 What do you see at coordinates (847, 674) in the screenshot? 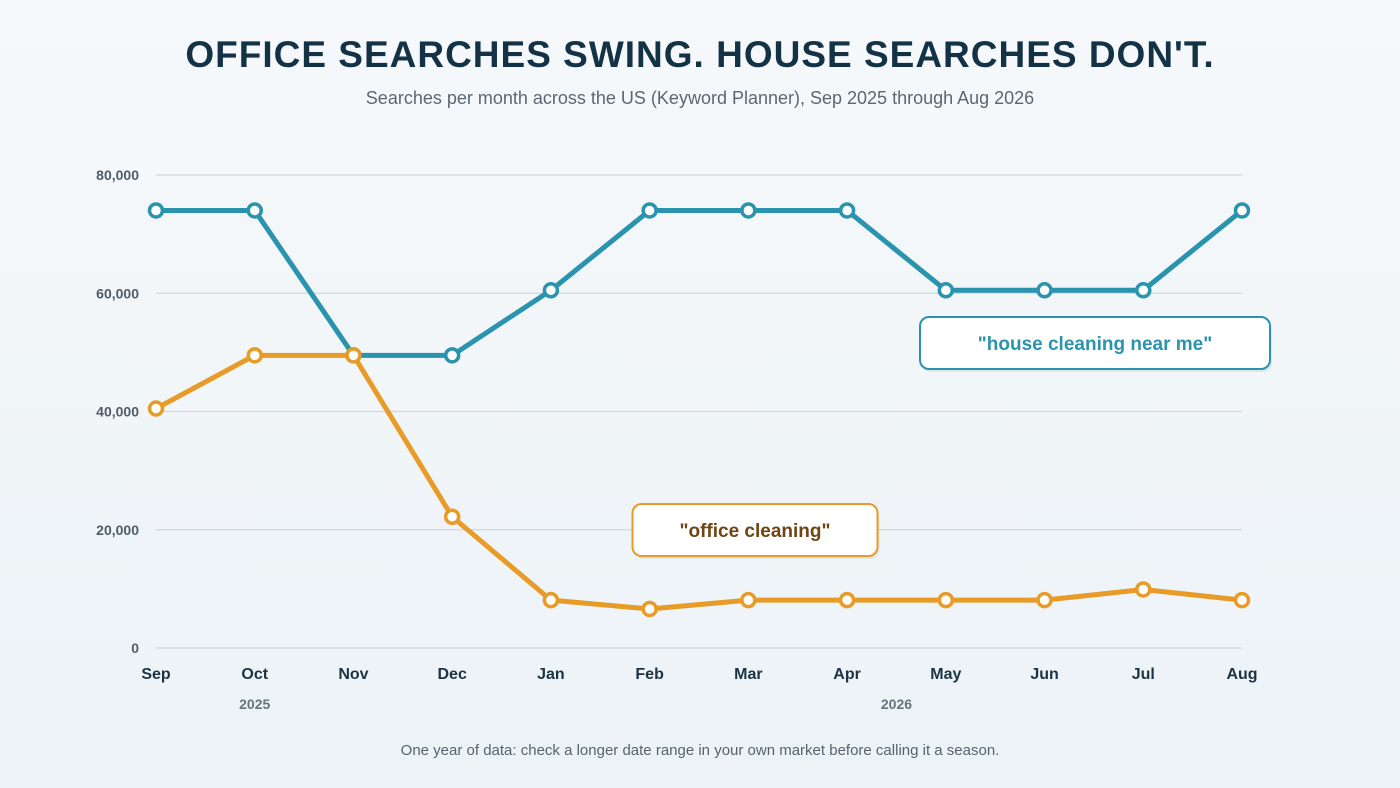
I see `x-tick-label: Apr` at bounding box center [847, 674].